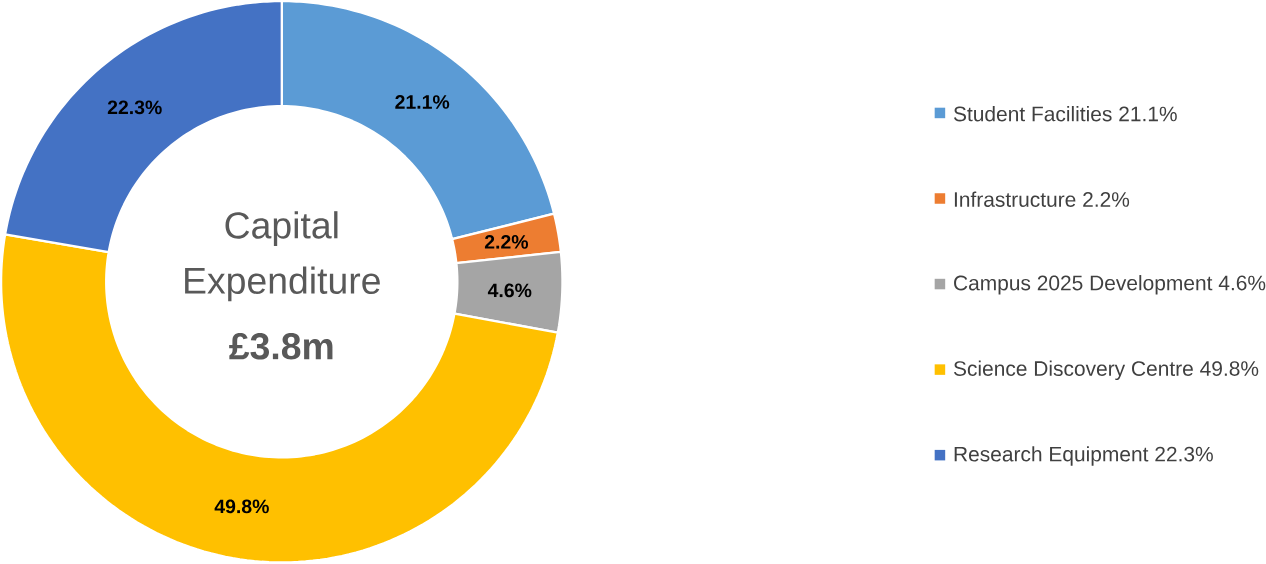 The image size is (1266, 564). Describe the element at coordinates (422, 102) in the screenshot. I see `data-label: 21.1%` at that location.